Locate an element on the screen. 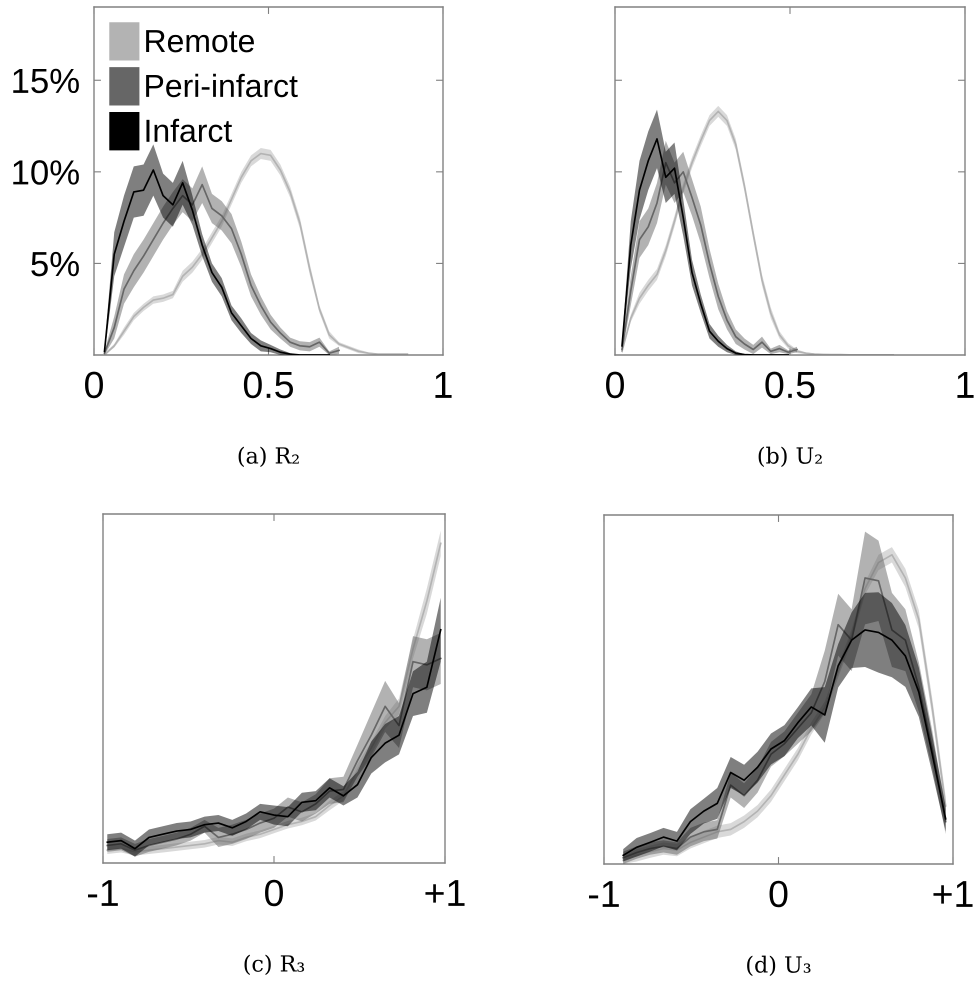  x-axis-title: (a) R₂ is located at coordinates (268, 457).